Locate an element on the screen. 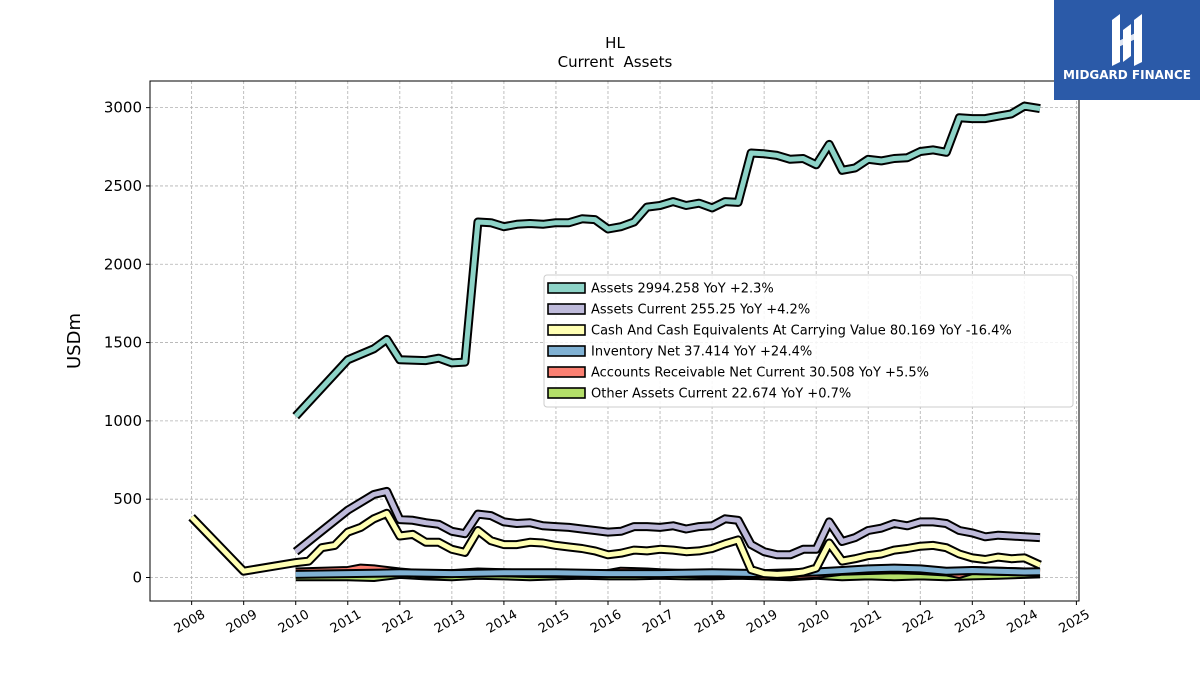  y-tick-label: 2500 is located at coordinates (123, 186).